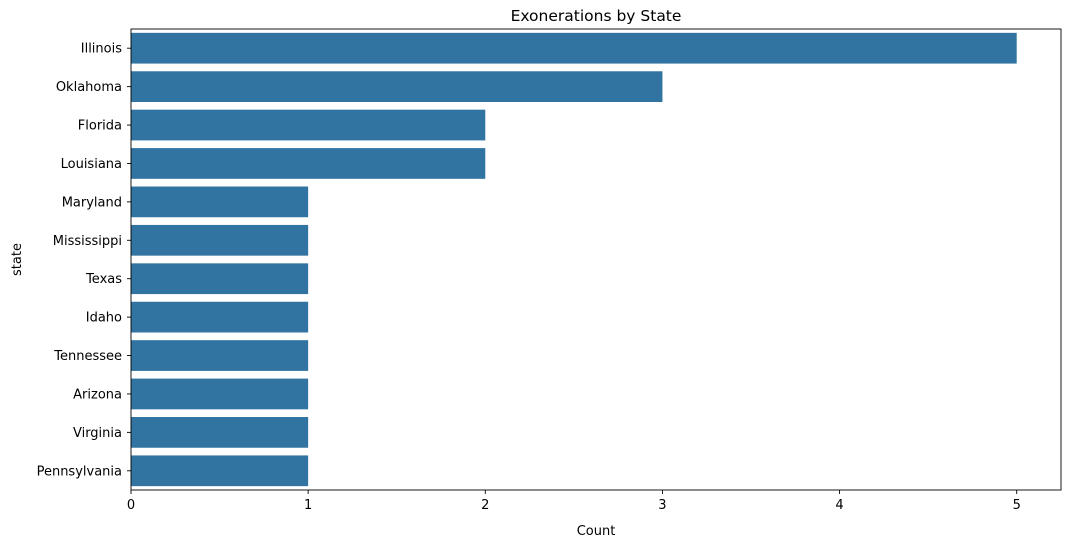 The width and height of the screenshot is (1070, 547). What do you see at coordinates (92, 202) in the screenshot?
I see `y-tick-label: Maryland` at bounding box center [92, 202].